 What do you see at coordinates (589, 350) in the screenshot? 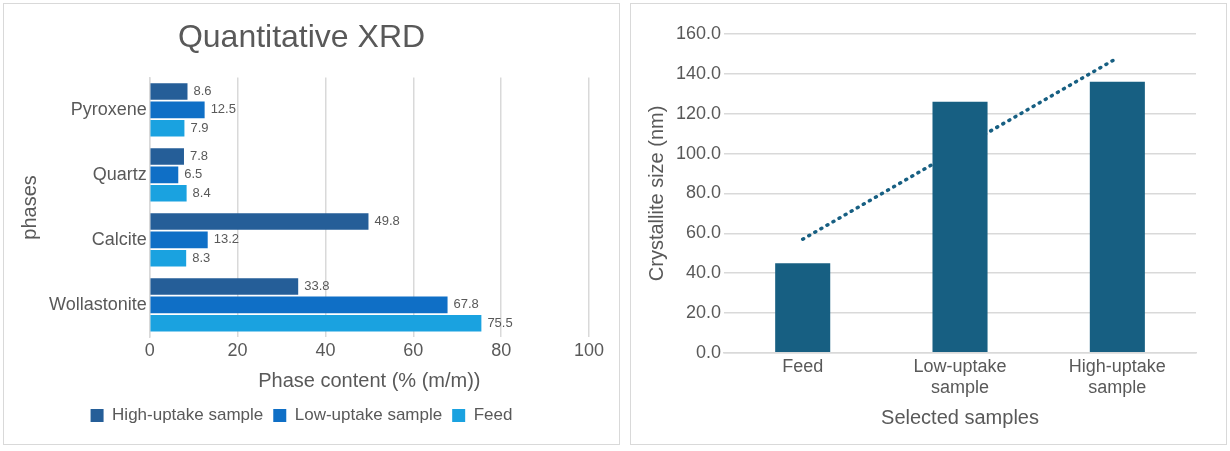
I see `x-tick-label: 100` at bounding box center [589, 350].